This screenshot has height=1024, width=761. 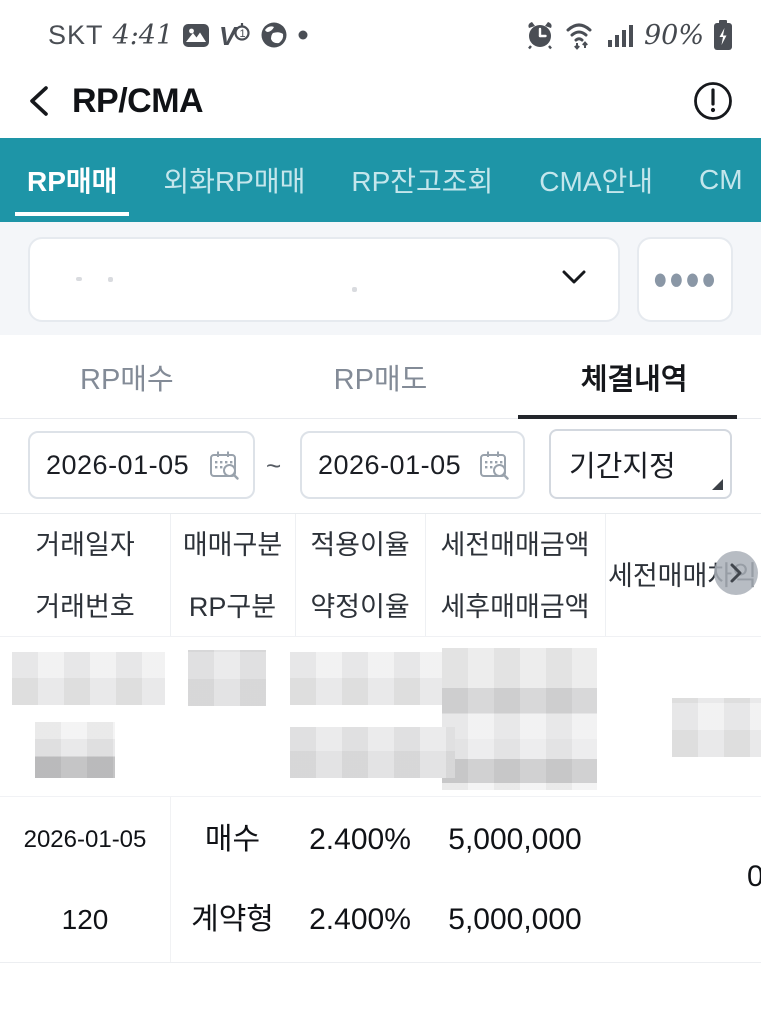 I want to click on cellular-signal-icon, so click(x=620, y=36).